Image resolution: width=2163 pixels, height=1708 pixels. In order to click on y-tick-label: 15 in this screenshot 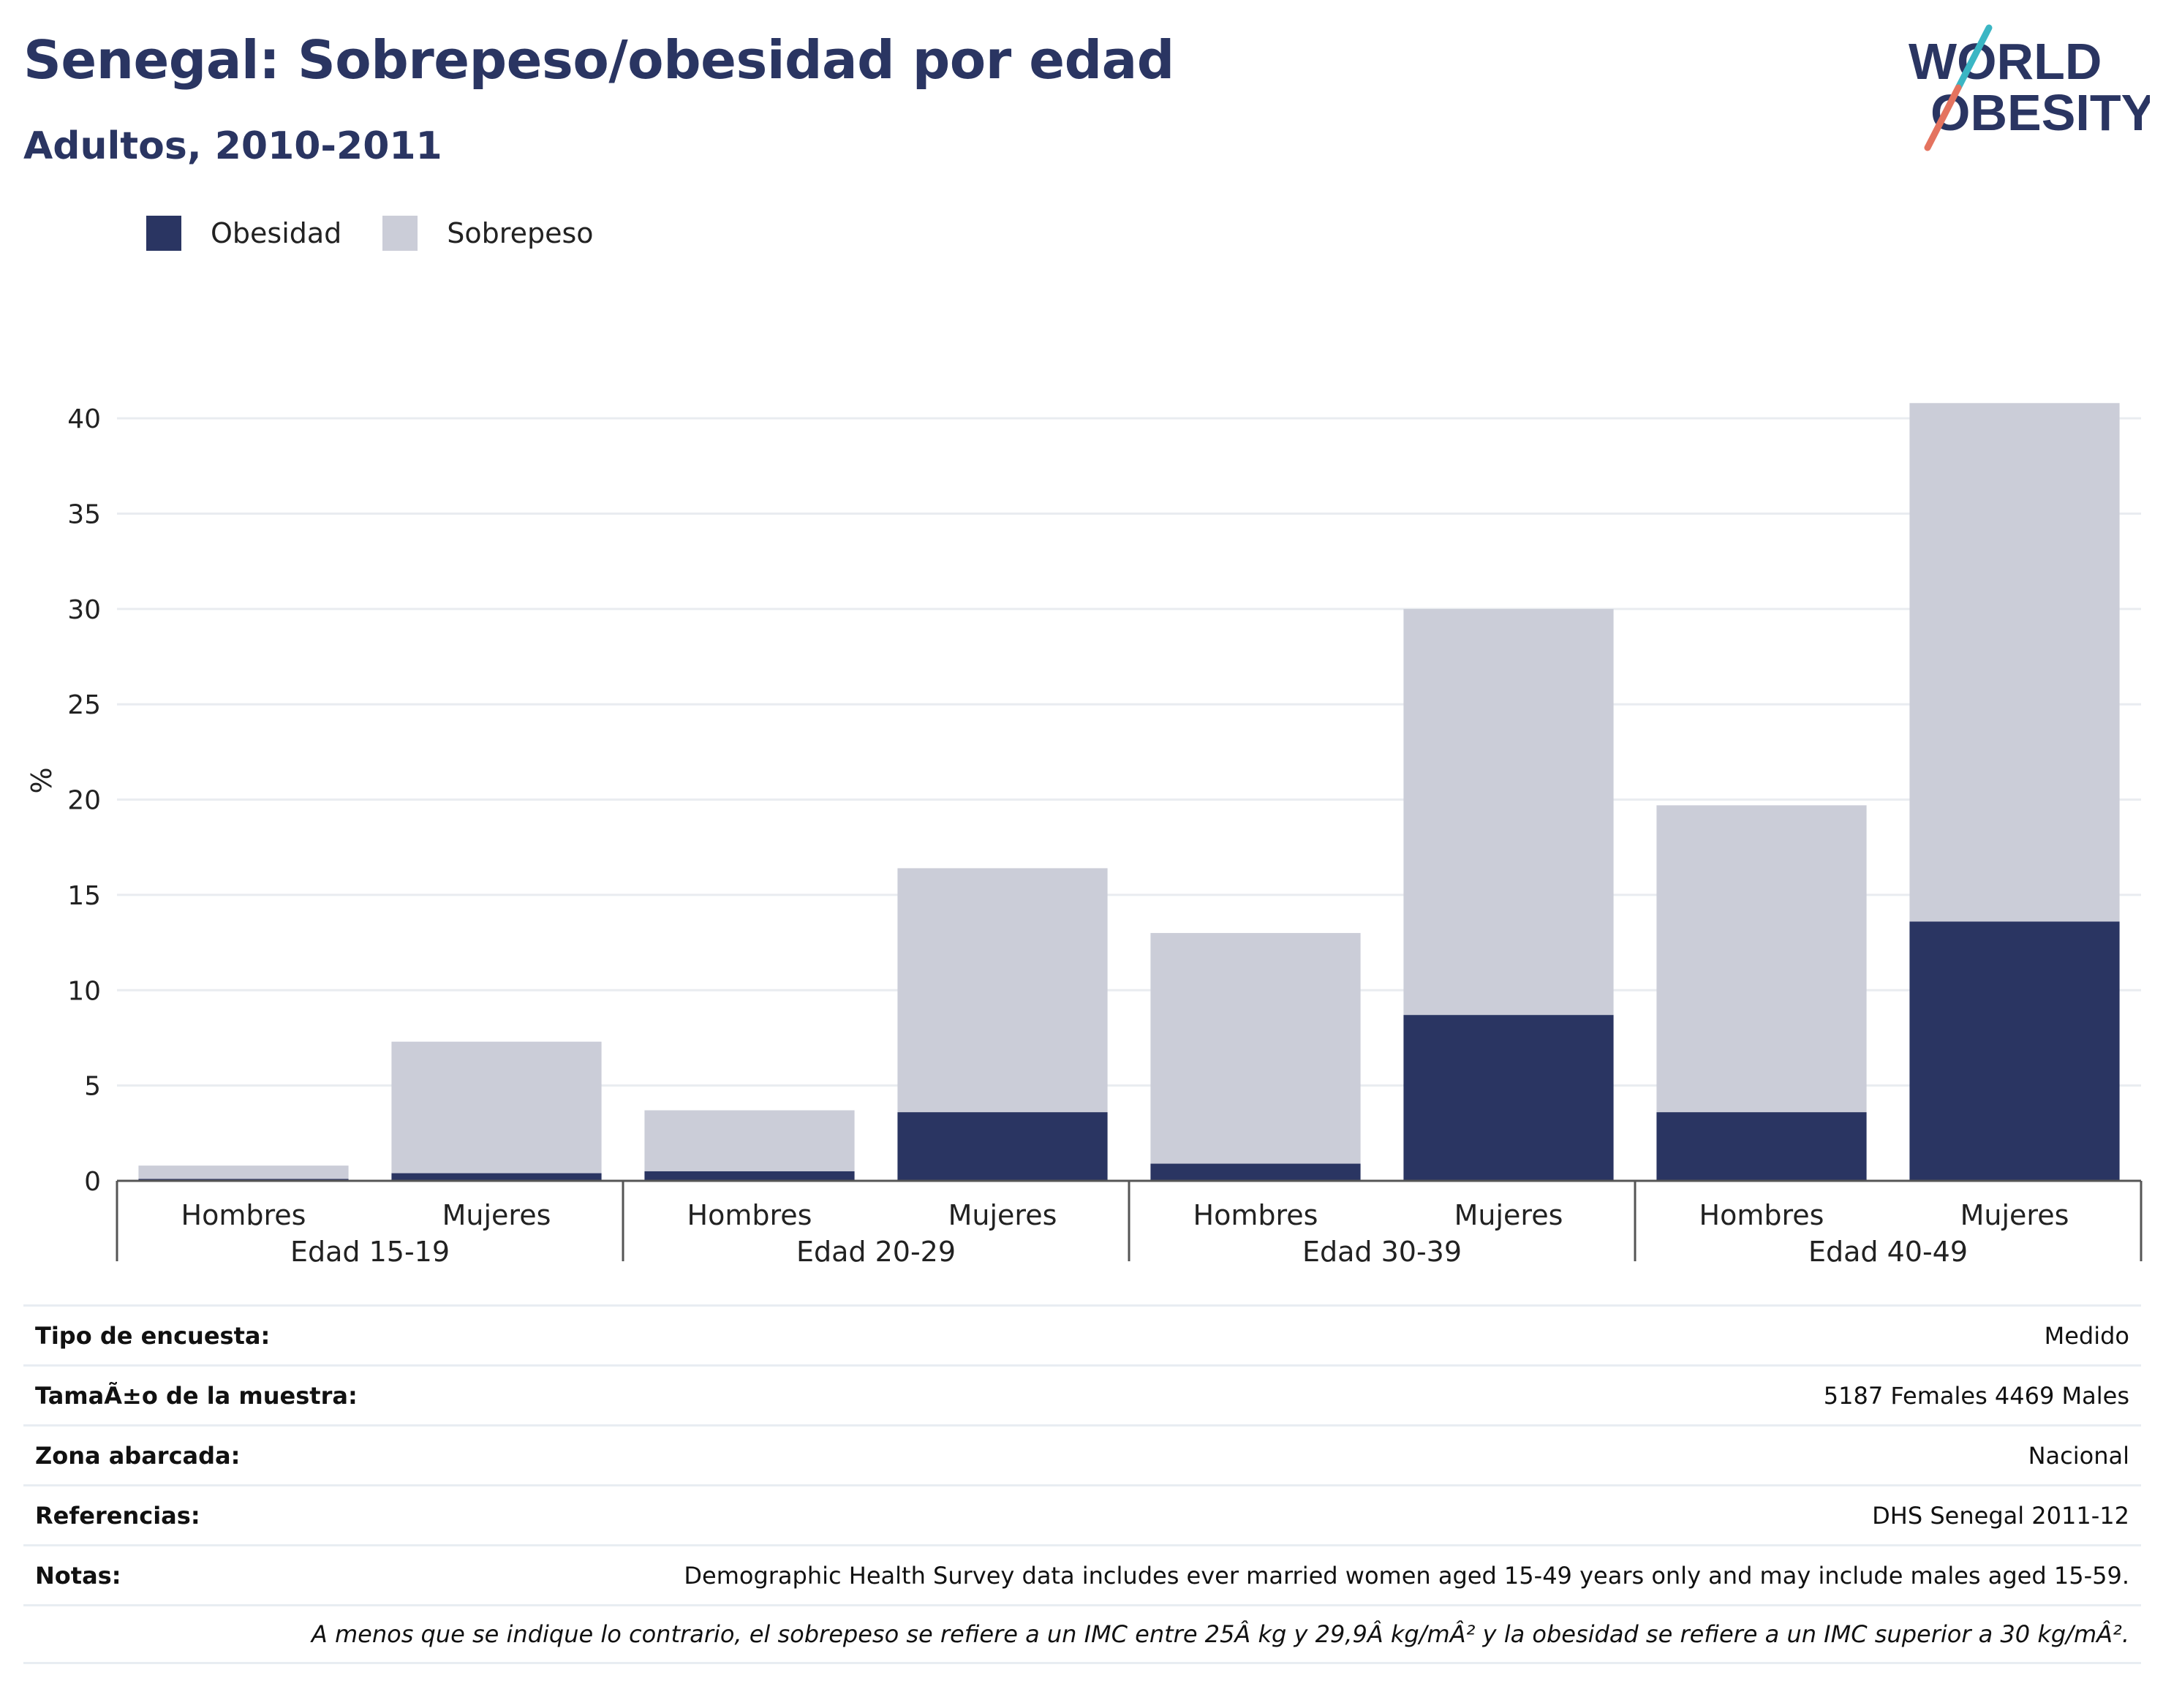, I will do `click(84, 896)`.